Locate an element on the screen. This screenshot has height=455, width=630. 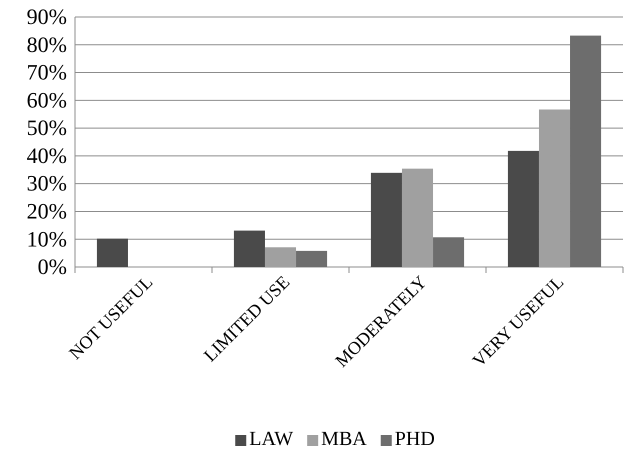
y-tick-label: 30% is located at coordinates (46, 183).